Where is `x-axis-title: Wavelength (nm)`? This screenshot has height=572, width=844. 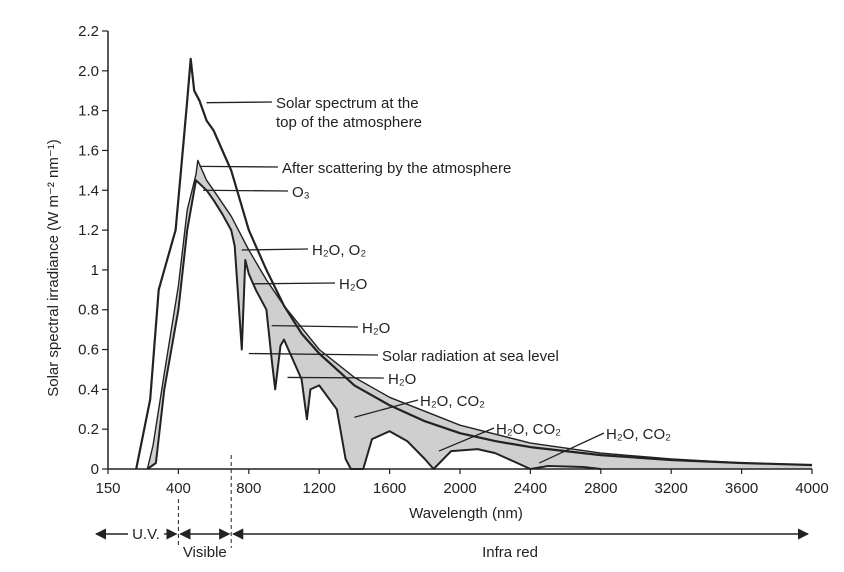
x-axis-title: Wavelength (nm) is located at coordinates (466, 513).